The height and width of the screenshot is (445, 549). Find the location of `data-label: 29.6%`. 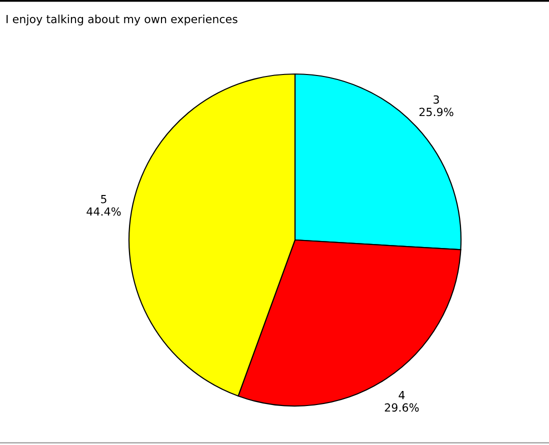

data-label: 29.6% is located at coordinates (401, 407).